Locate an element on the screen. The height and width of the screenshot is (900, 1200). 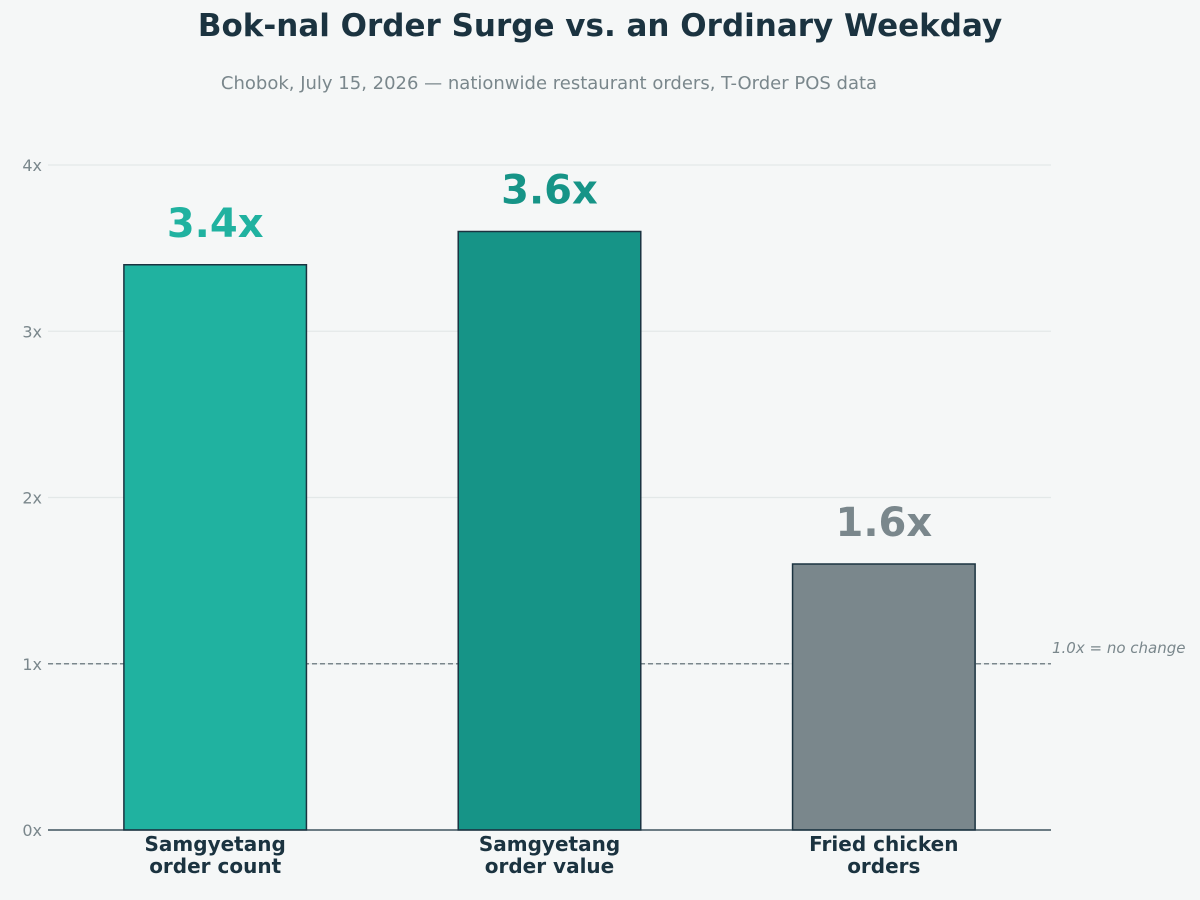
x-category-label-line: order count is located at coordinates (215, 866).